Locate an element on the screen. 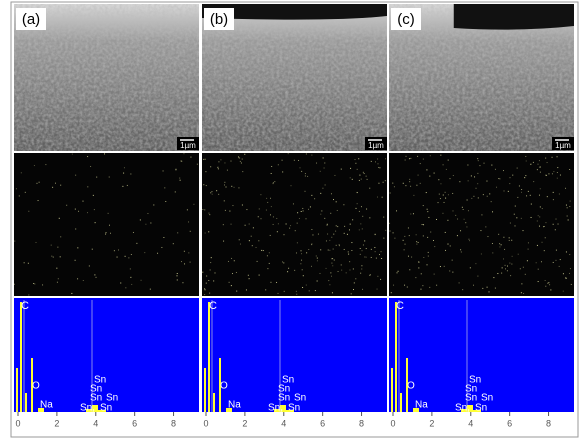 The width and height of the screenshot is (580, 439). x-tick-label: 8 is located at coordinates (361, 423).